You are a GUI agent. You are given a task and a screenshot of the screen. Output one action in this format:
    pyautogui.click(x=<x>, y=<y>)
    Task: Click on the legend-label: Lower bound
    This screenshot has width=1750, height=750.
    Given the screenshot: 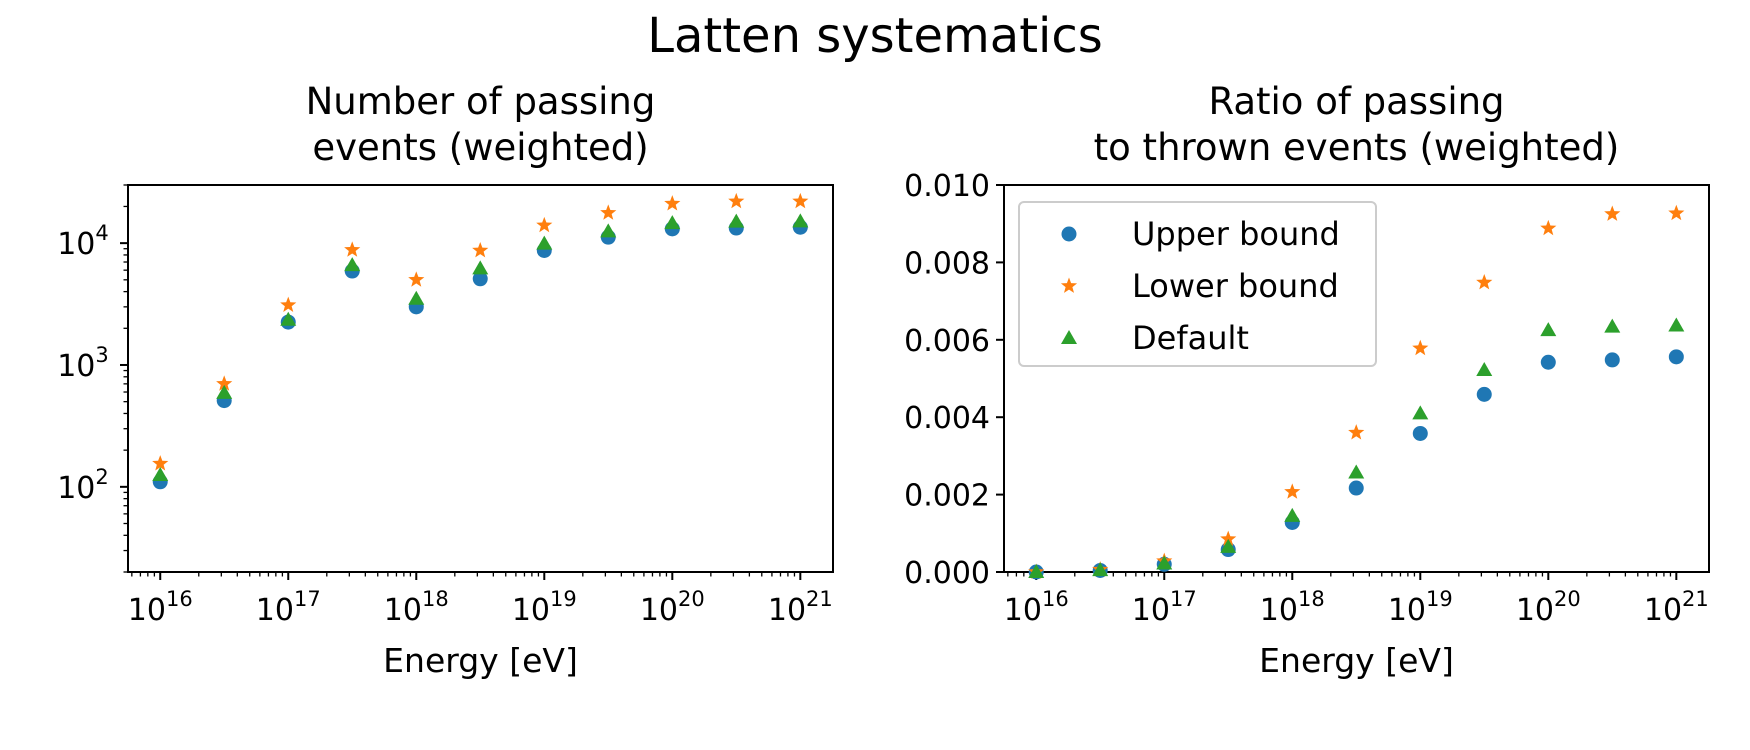 What is the action you would take?
    pyautogui.click(x=1235, y=286)
    